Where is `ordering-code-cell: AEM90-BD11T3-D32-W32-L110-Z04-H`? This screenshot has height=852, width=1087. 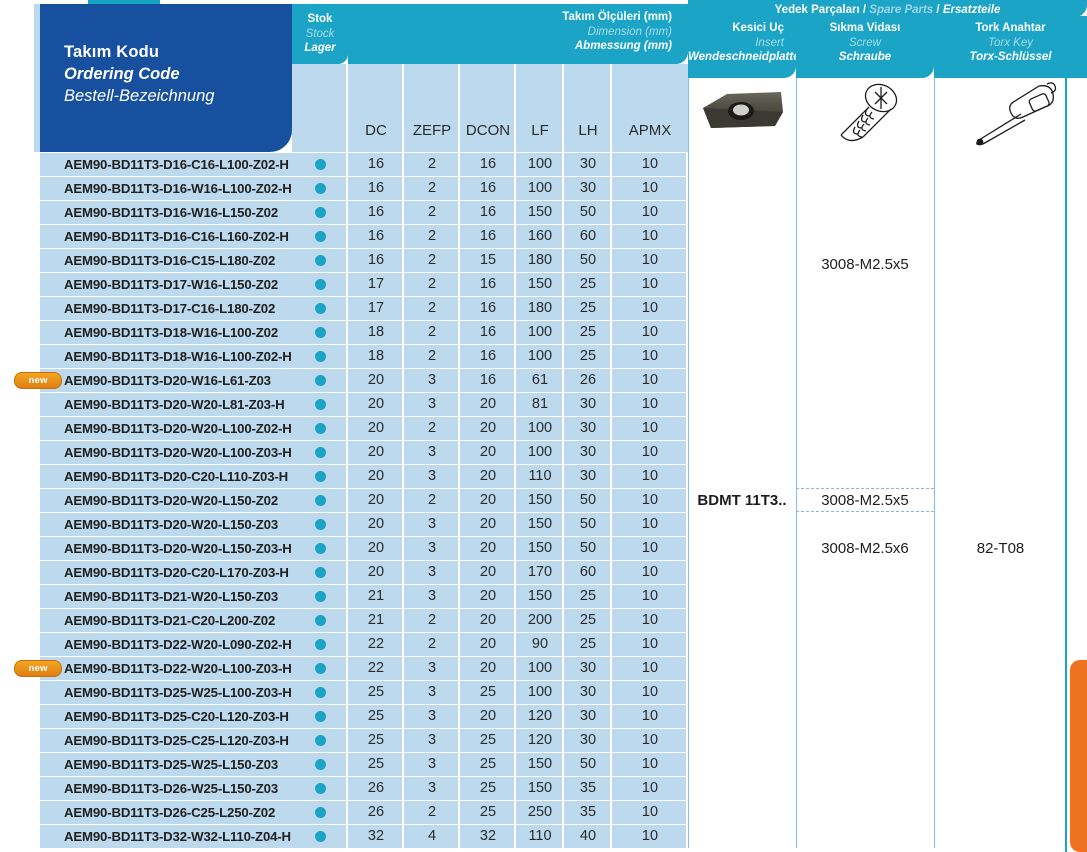 ordering-code-cell: AEM90-BD11T3-D32-W32-L110-Z04-H is located at coordinates (177, 836).